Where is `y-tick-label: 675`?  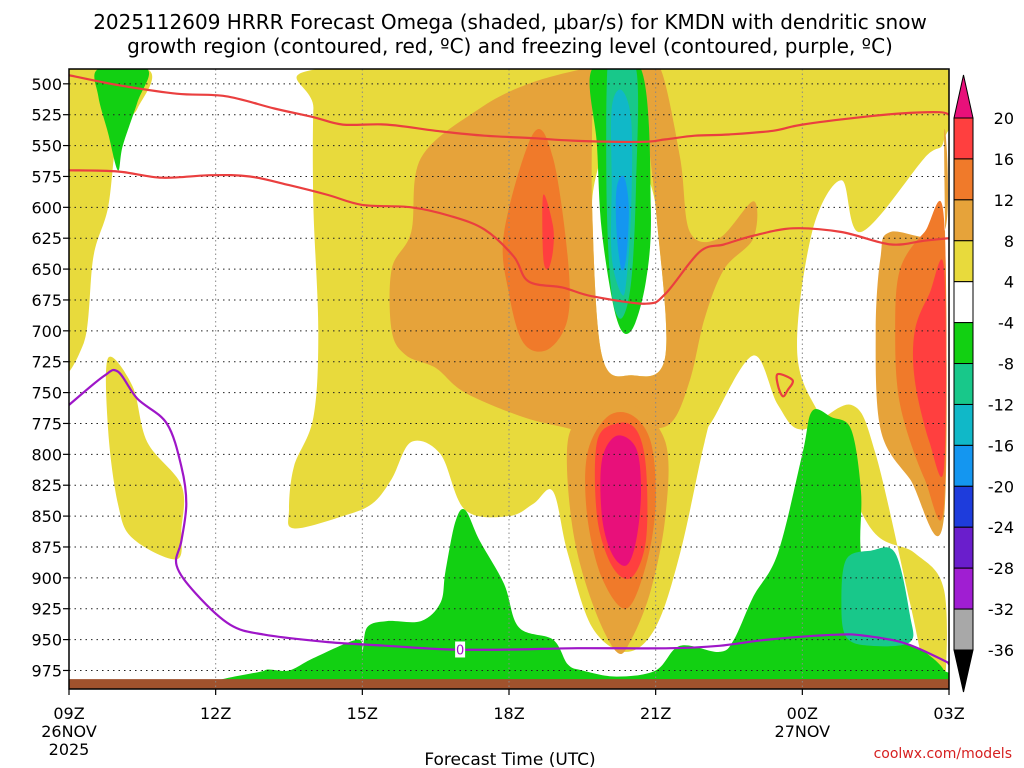 y-tick-label: 675 is located at coordinates (46, 300).